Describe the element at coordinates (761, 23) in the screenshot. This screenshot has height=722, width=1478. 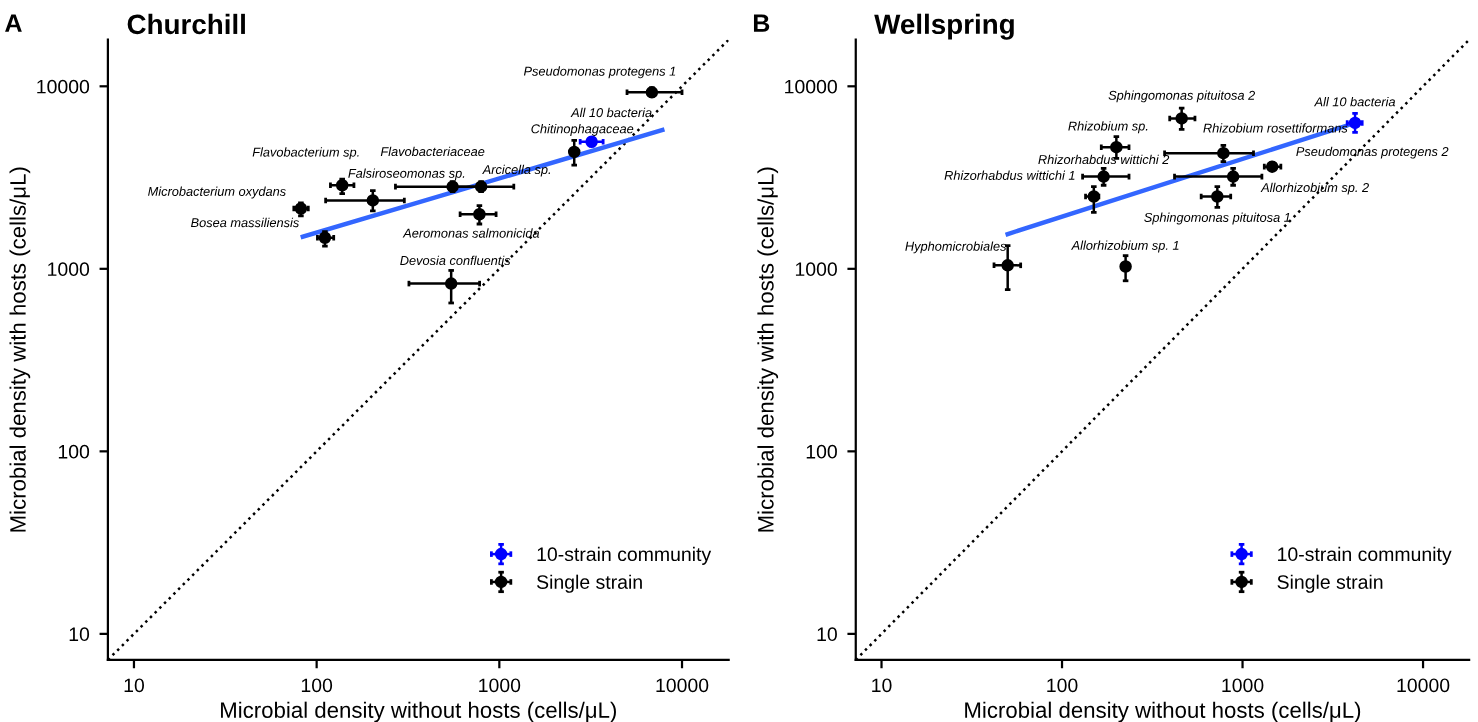
I see `text: B` at that location.